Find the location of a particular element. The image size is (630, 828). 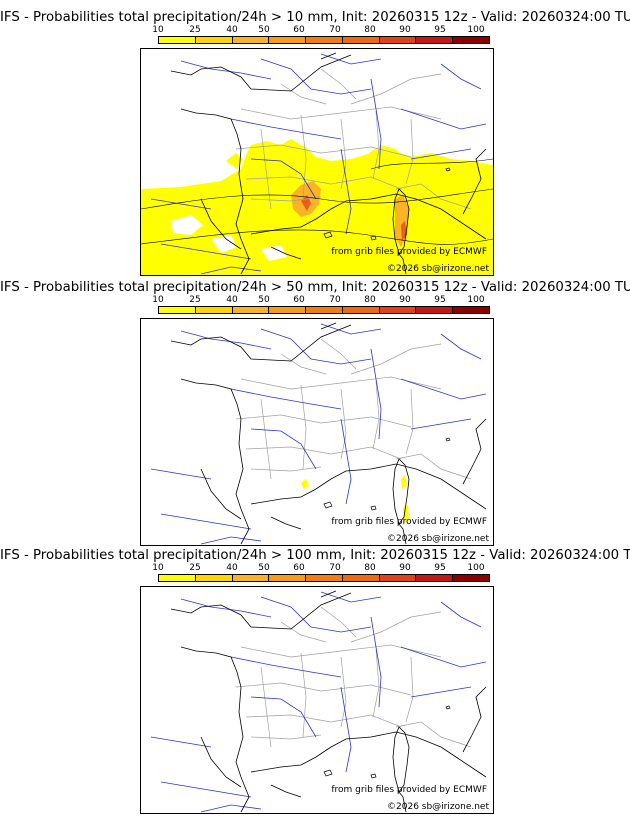

precip-area-low-alps is located at coordinates (385, 153).